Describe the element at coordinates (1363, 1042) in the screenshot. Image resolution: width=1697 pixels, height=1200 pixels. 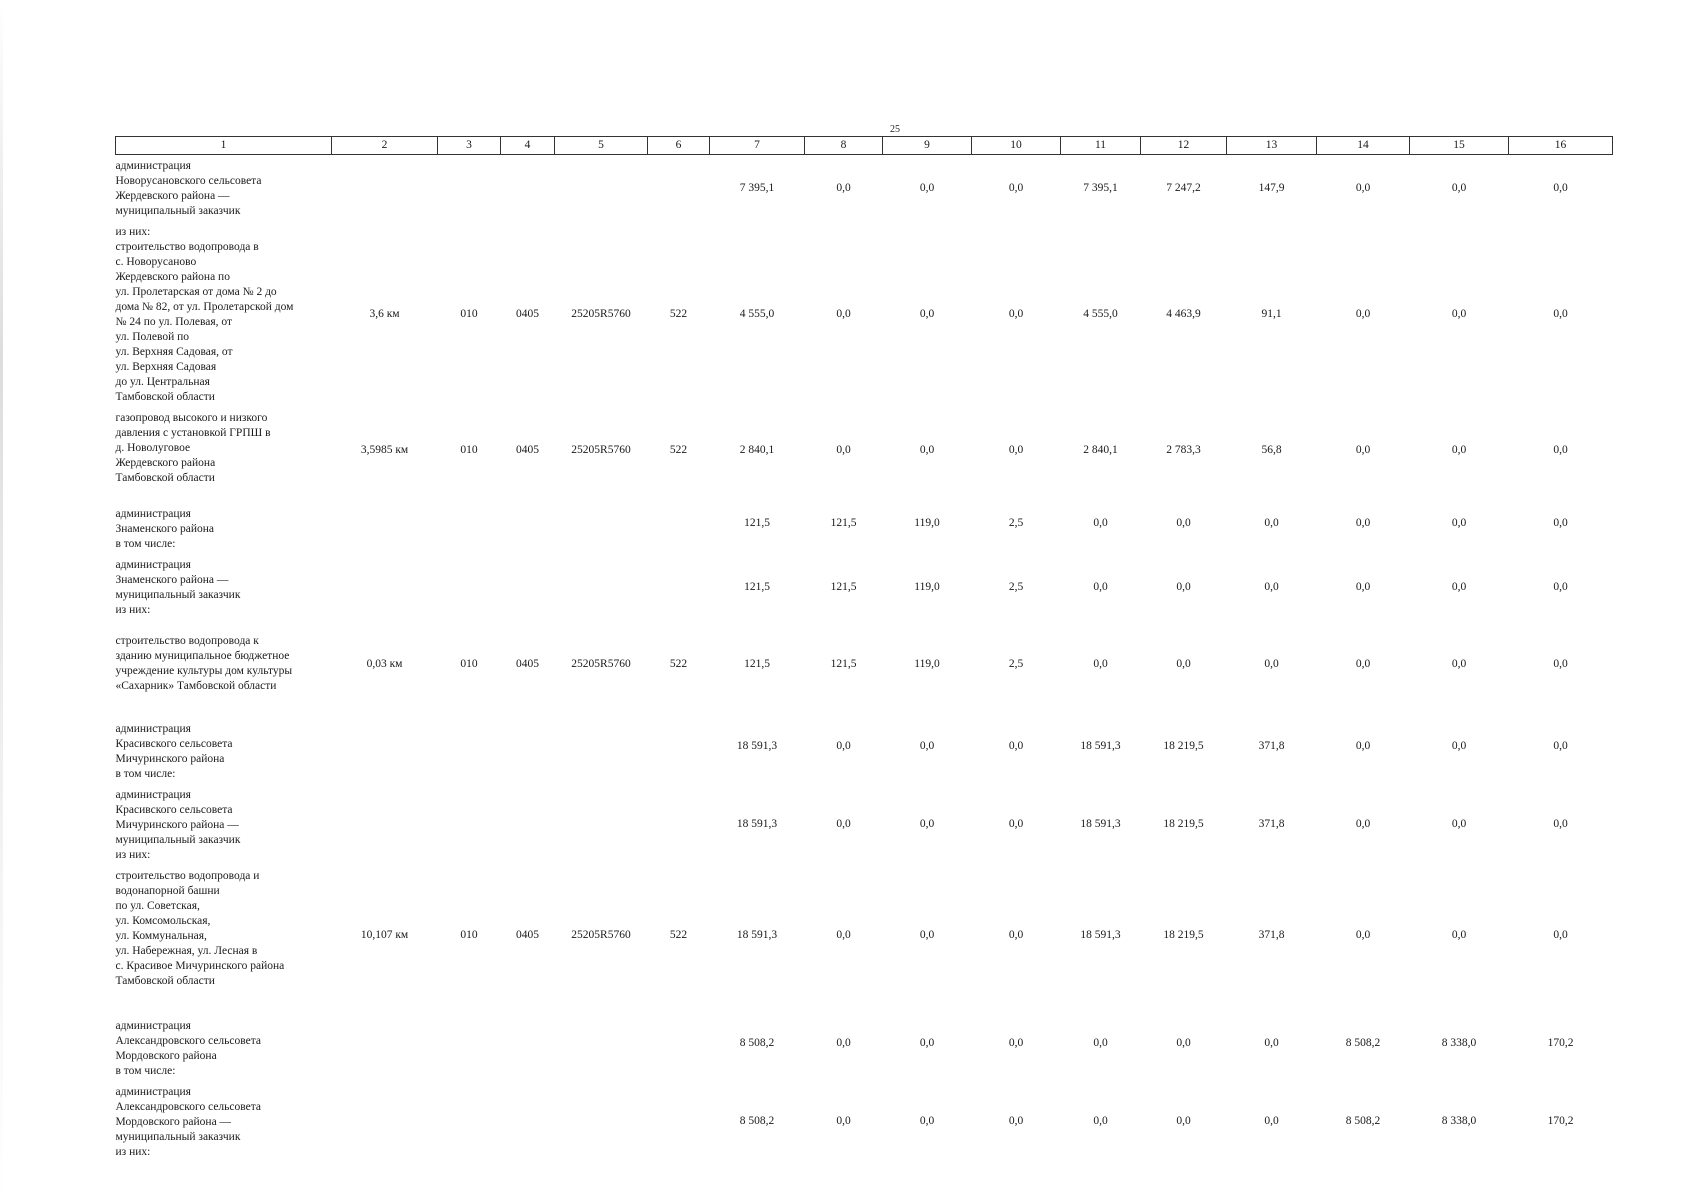
I see `cell-col-14: 8 508,2` at that location.